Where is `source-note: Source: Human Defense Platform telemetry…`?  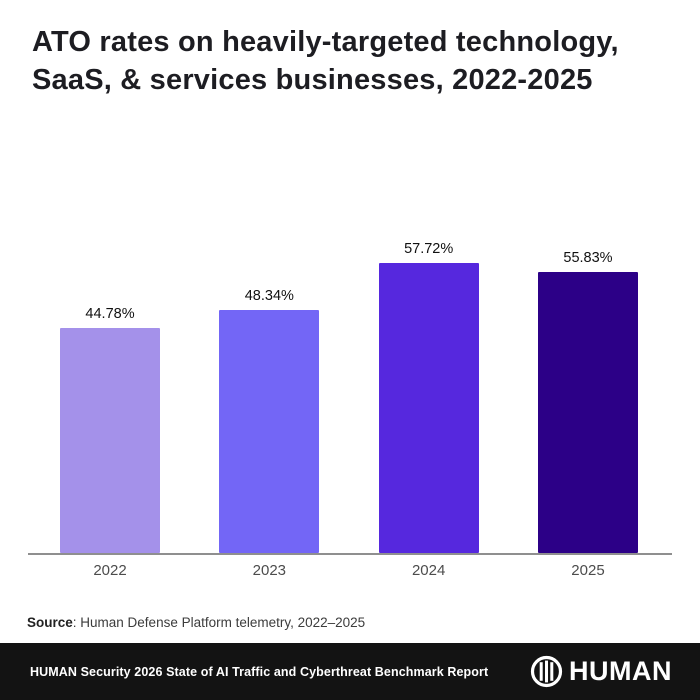 source-note: Source: Human Defense Platform telemetry… is located at coordinates (363, 622).